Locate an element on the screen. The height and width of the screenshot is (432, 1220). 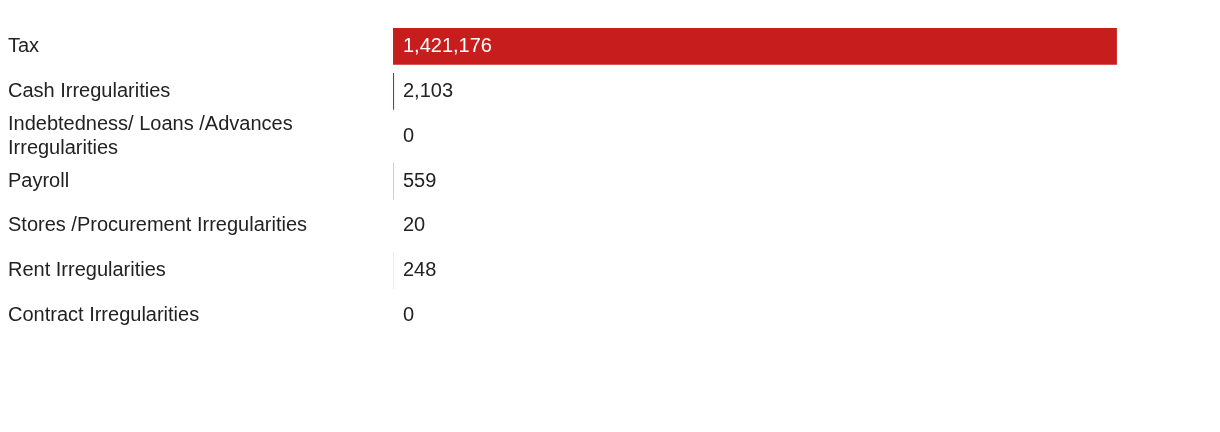
data-label: 248 is located at coordinates (420, 269).